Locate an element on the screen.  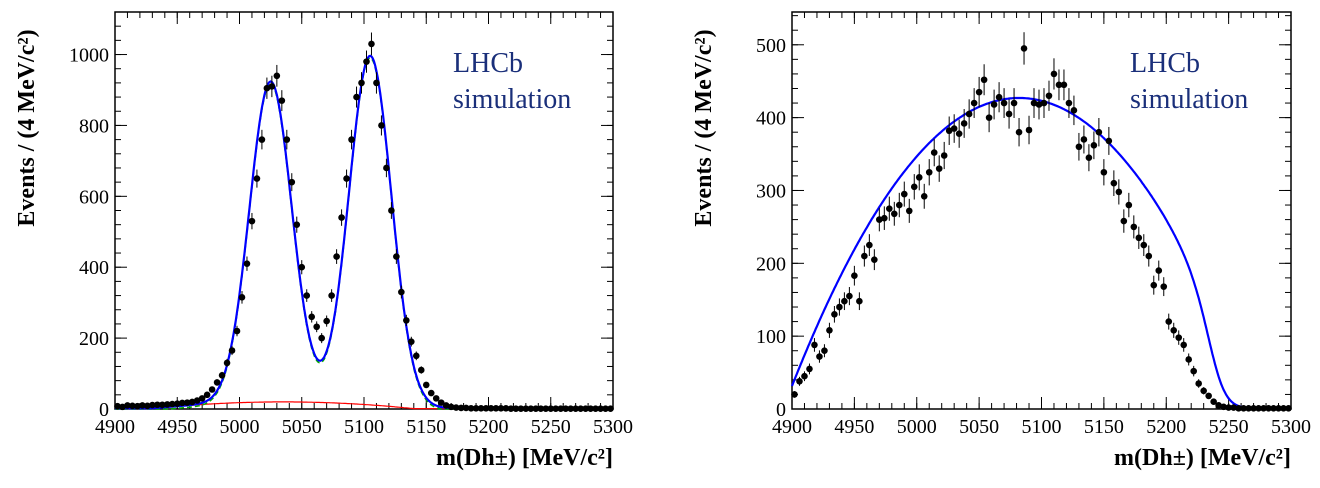
simulation-label: simulation is located at coordinates (512, 99).